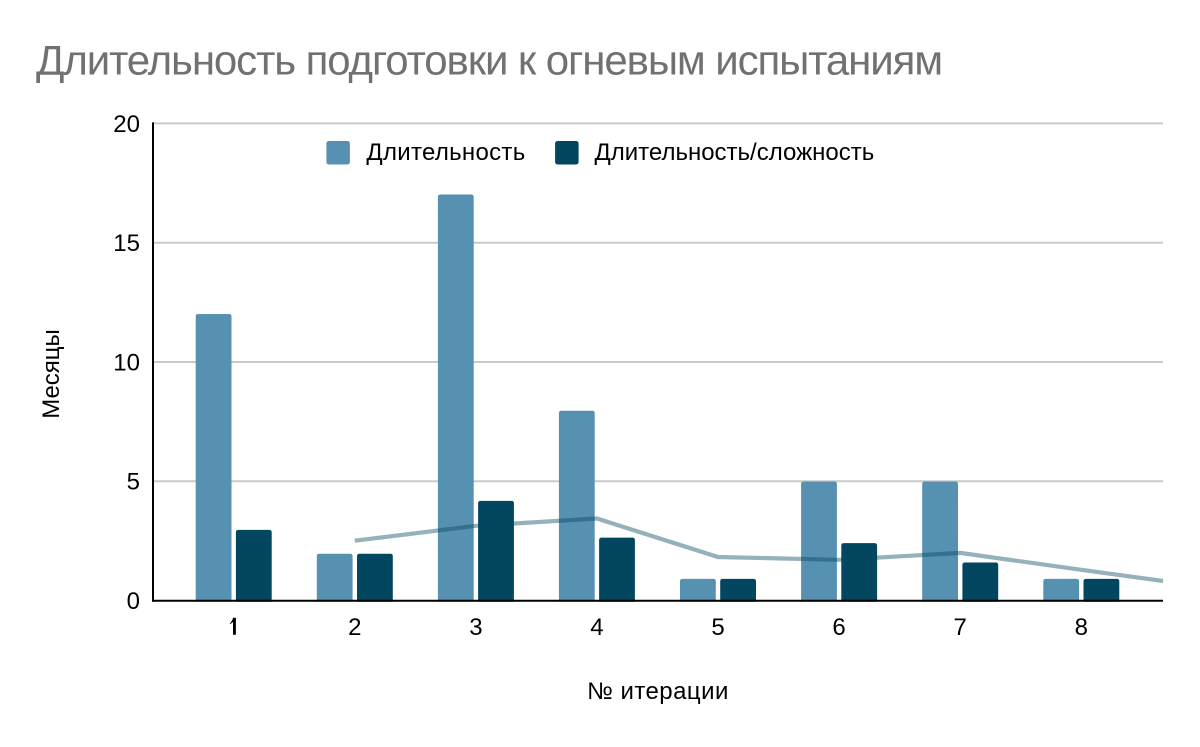  Describe the element at coordinates (960, 627) in the screenshot. I see `svg-text: 7` at that location.